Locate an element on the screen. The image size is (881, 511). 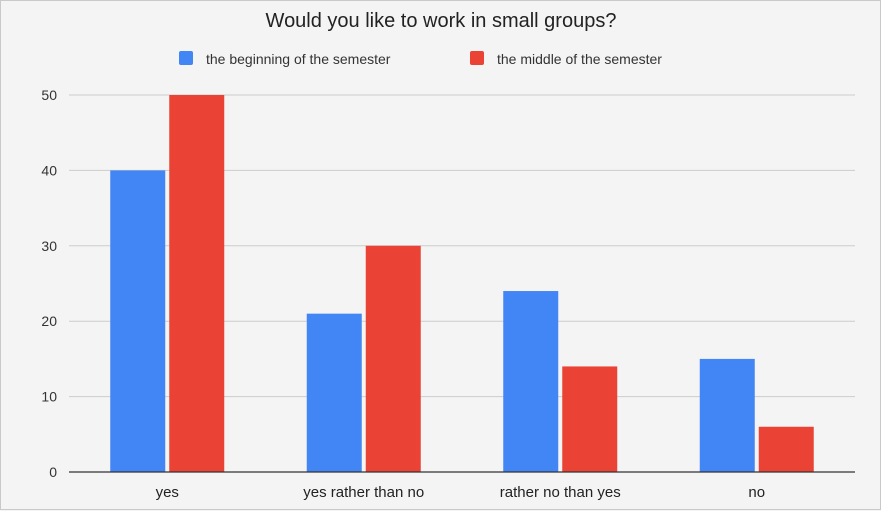
chart-title: Would you like to work in small groups? is located at coordinates (441, 21).